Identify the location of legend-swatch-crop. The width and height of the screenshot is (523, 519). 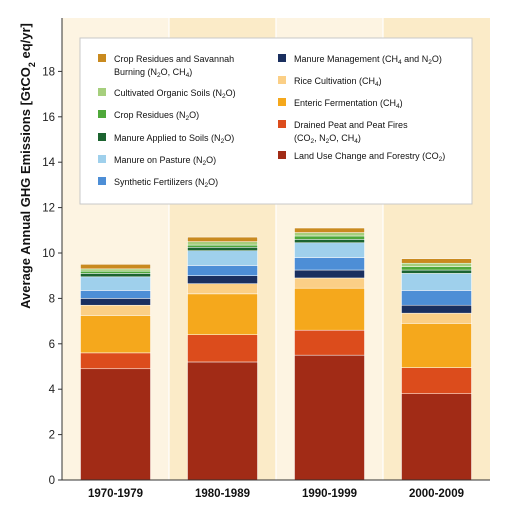
(102, 114).